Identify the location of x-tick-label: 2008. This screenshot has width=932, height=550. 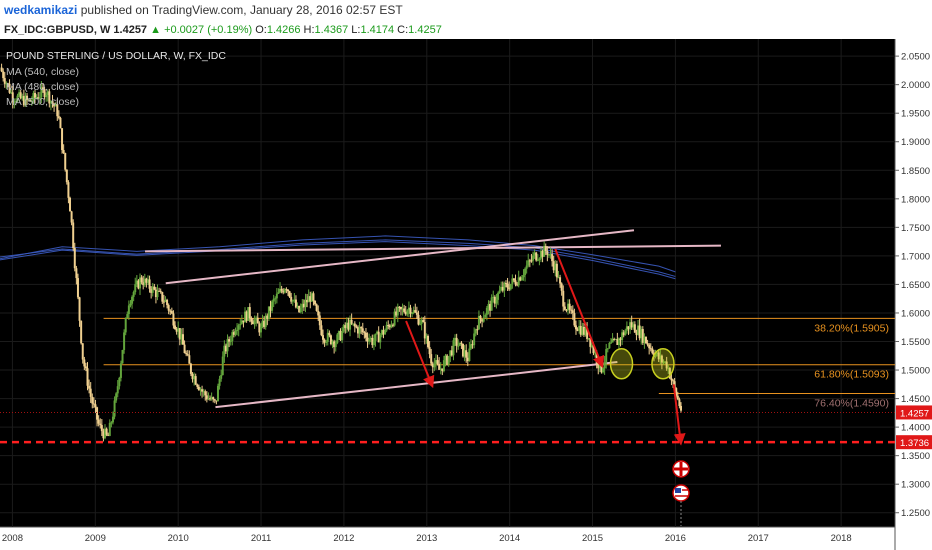
(12, 538).